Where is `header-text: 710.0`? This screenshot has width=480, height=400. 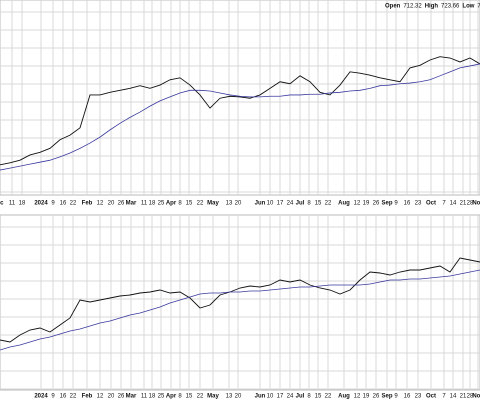 header-text: 710.0 is located at coordinates (478, 7).